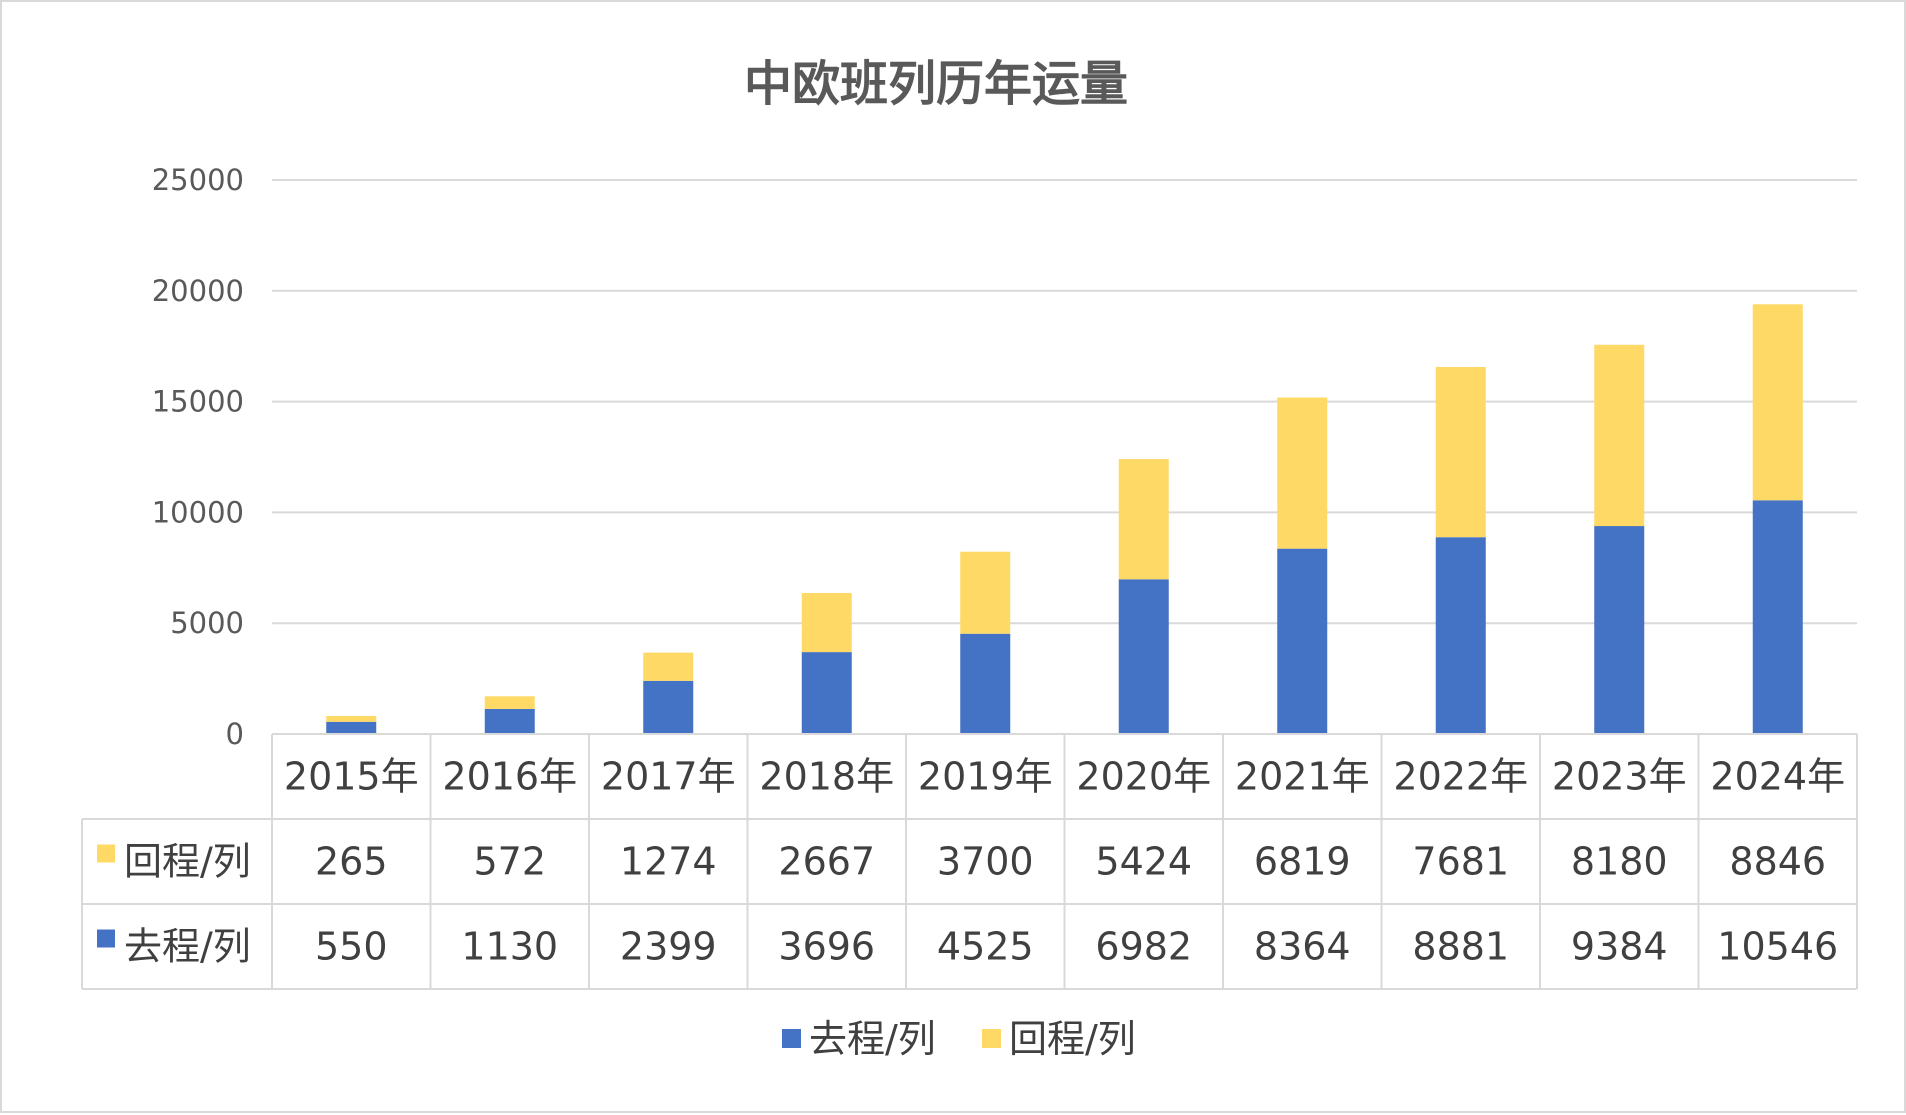 The image size is (1906, 1115). I want to click on data-label: 9384, so click(1619, 947).